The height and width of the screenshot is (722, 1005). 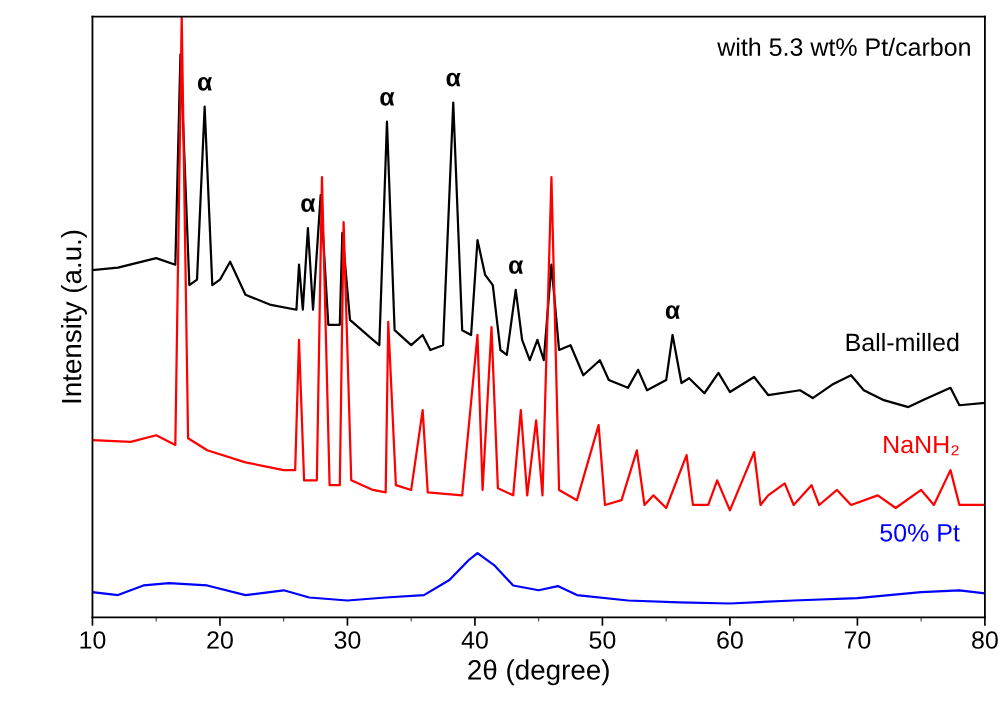 What do you see at coordinates (985, 640) in the screenshot?
I see `x-tick-label: 80` at bounding box center [985, 640].